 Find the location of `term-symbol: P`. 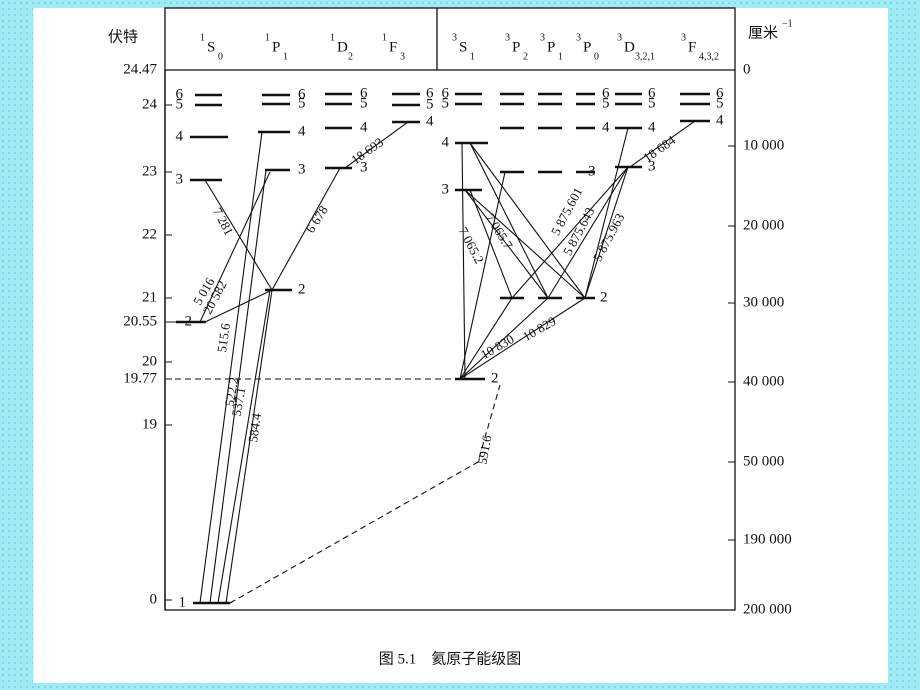

term-symbol: P is located at coordinates (587, 47).